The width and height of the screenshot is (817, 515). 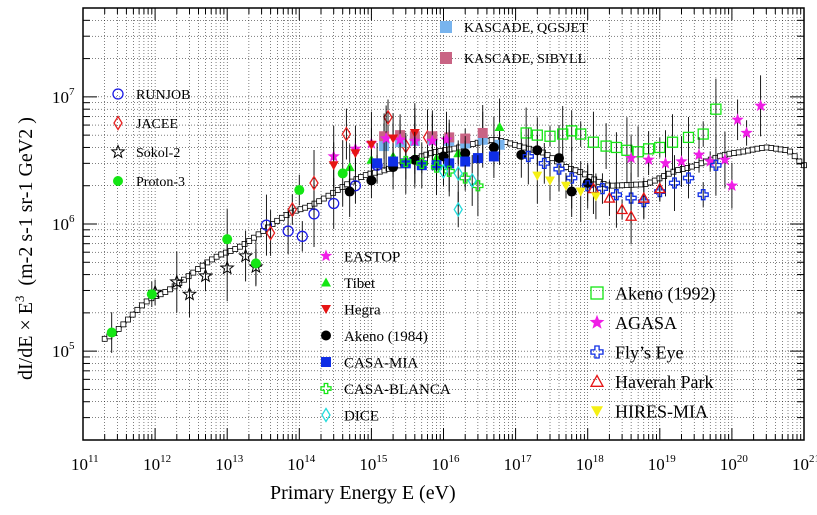 I want to click on hegra-point, so click(x=393, y=139).